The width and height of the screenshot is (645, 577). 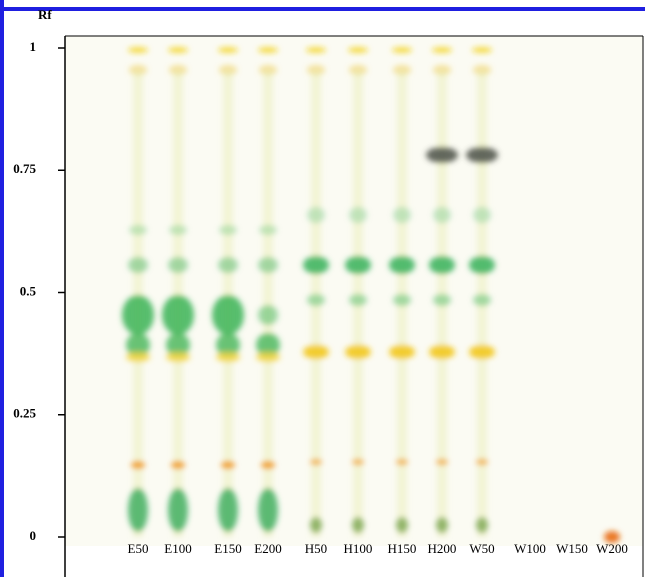 What do you see at coordinates (442, 548) in the screenshot?
I see `x-tick-label: H200` at bounding box center [442, 548].